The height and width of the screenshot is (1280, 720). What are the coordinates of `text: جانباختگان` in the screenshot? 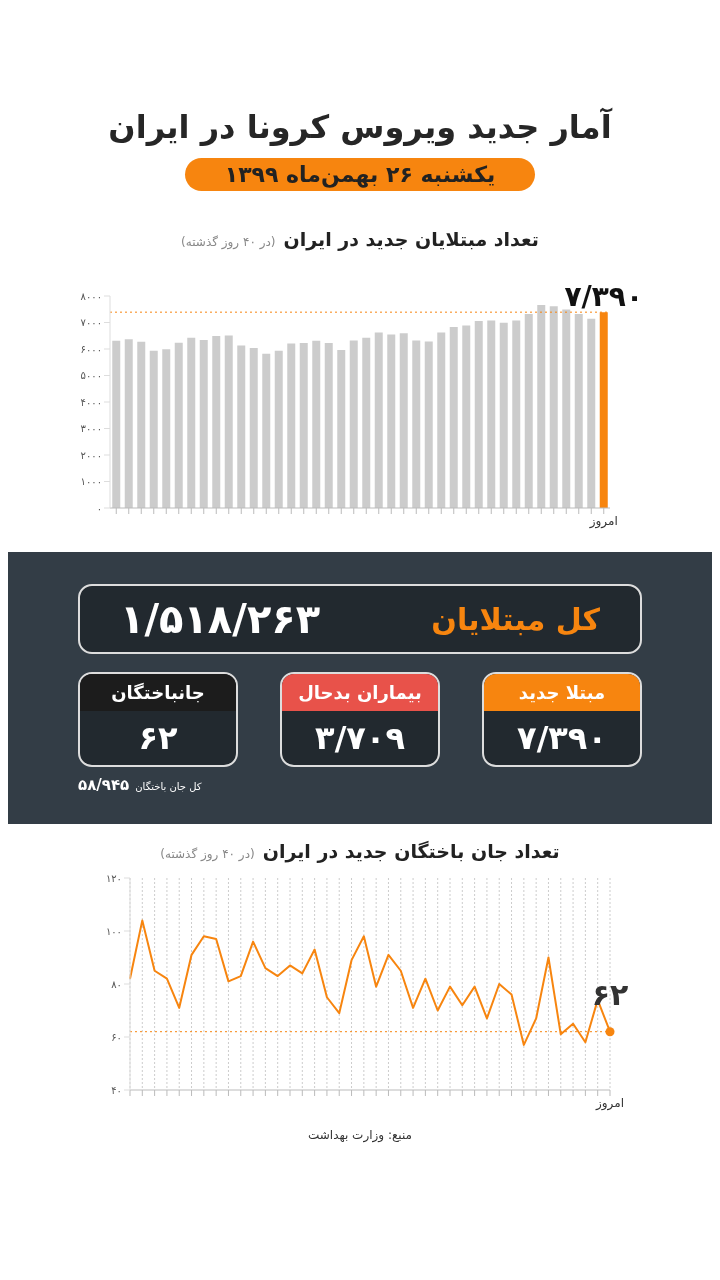 It's located at (158, 692).